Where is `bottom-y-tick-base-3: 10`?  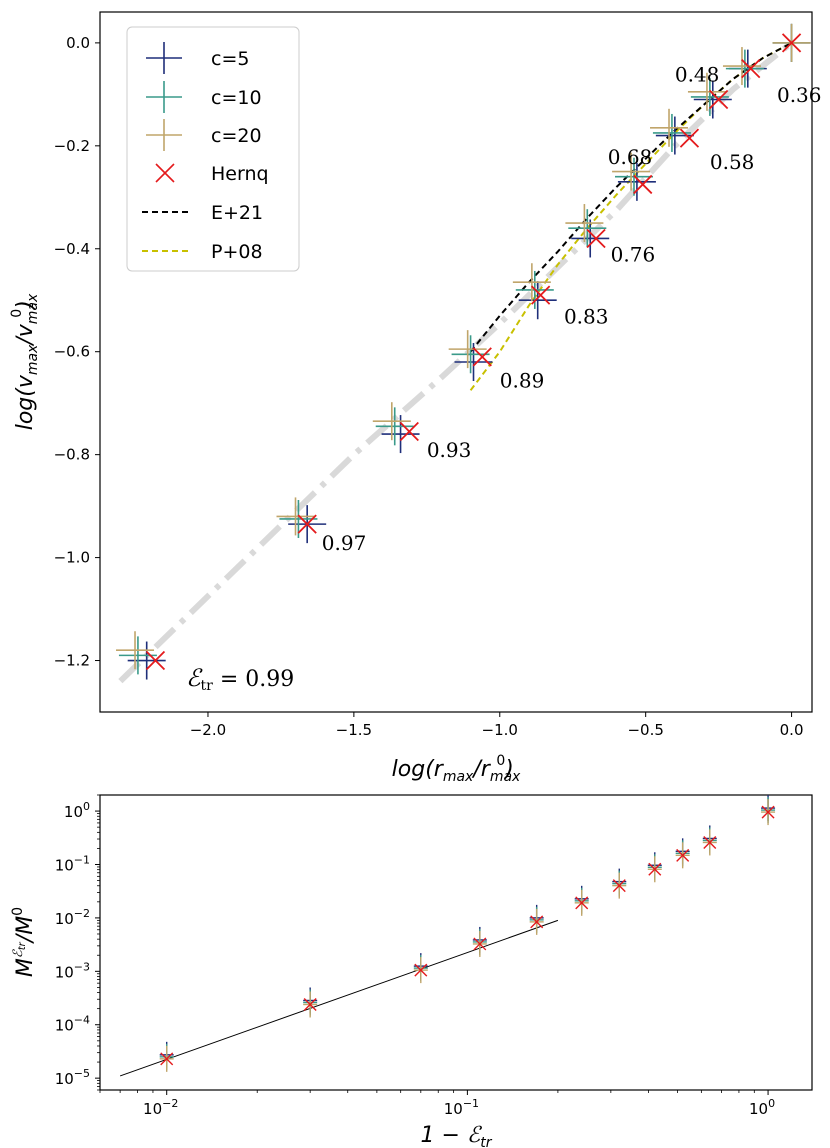
bottom-y-tick-base-3: 10 is located at coordinates (64, 919).